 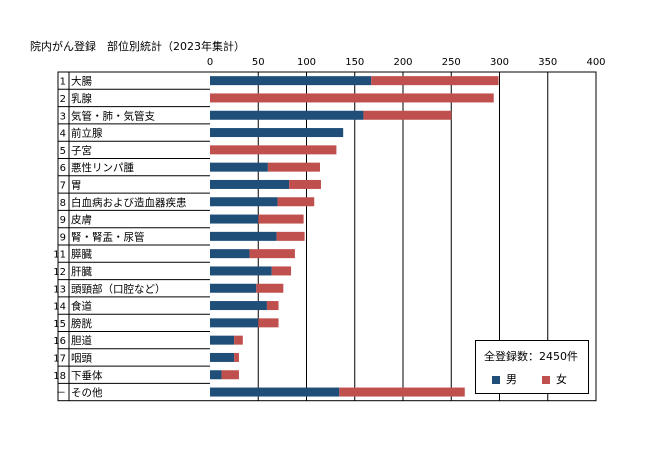 What do you see at coordinates (354, 62) in the screenshot?
I see `x-tick-label: 150` at bounding box center [354, 62].